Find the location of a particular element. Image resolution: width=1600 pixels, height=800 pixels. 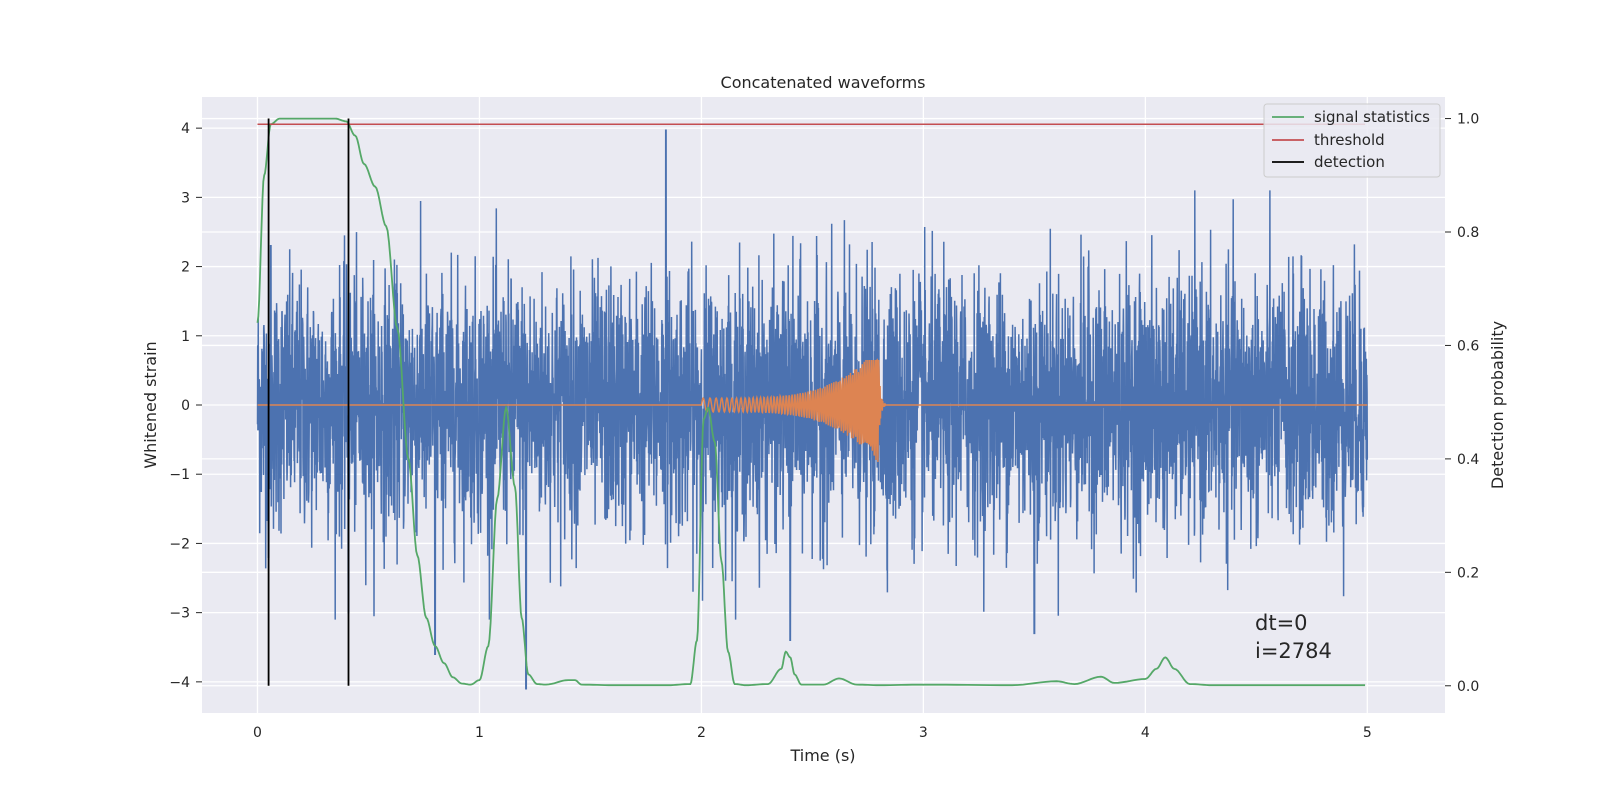

x-tick-label: 1 is located at coordinates (479, 733).